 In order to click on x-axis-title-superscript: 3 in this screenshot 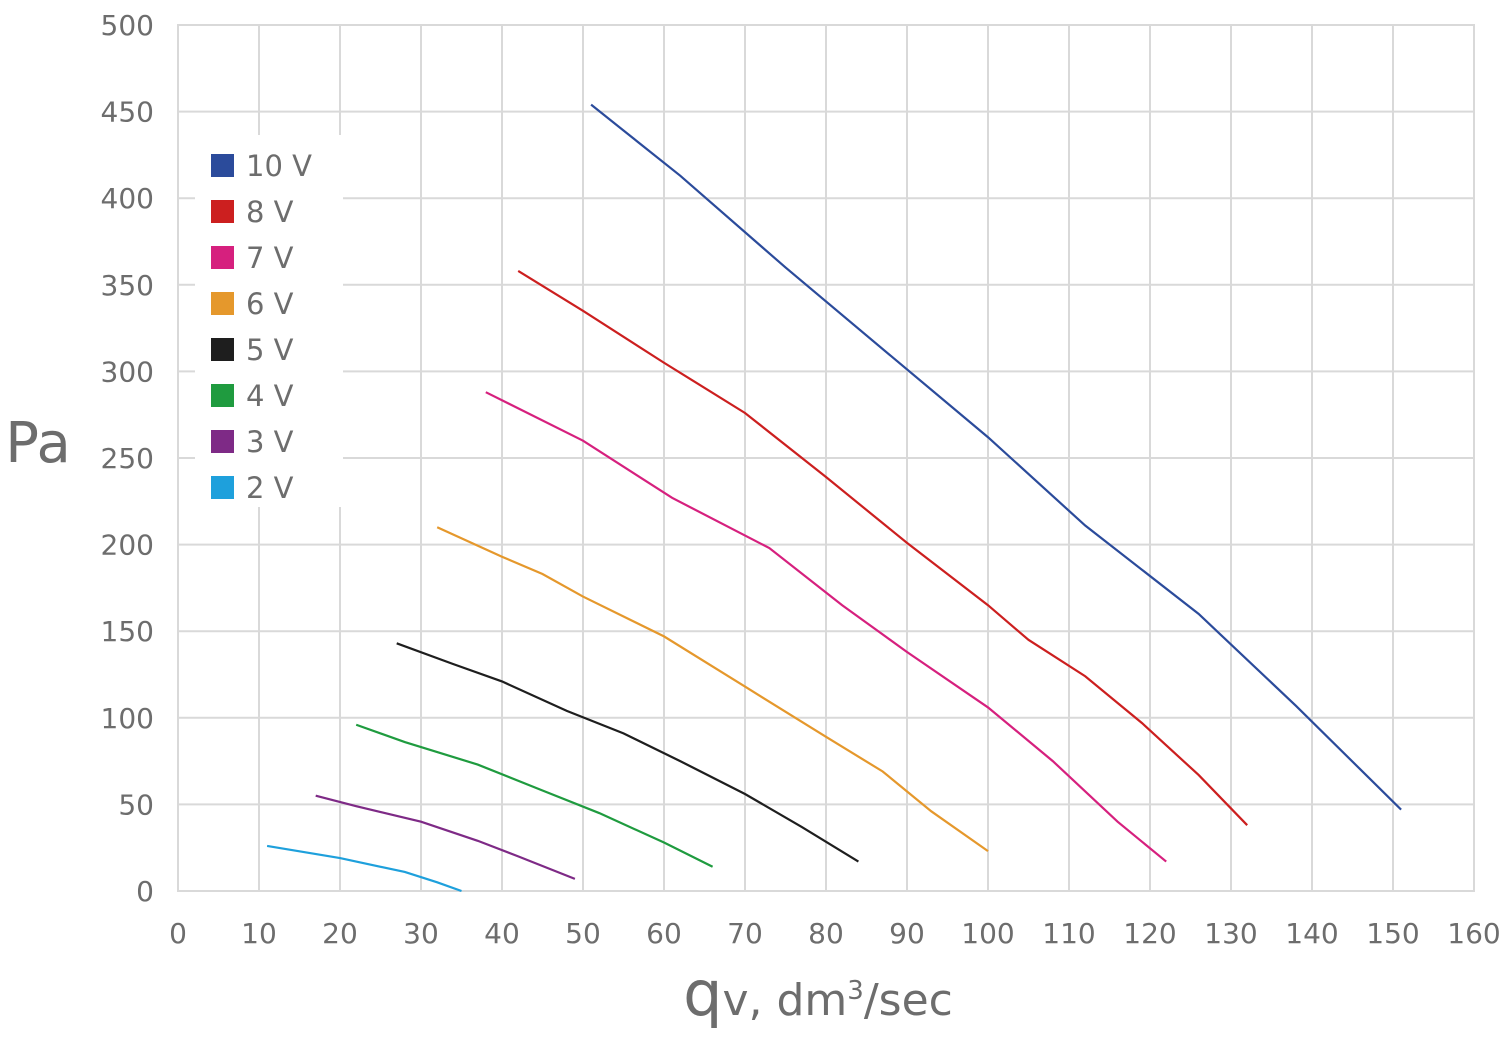, I will do `click(855, 991)`.